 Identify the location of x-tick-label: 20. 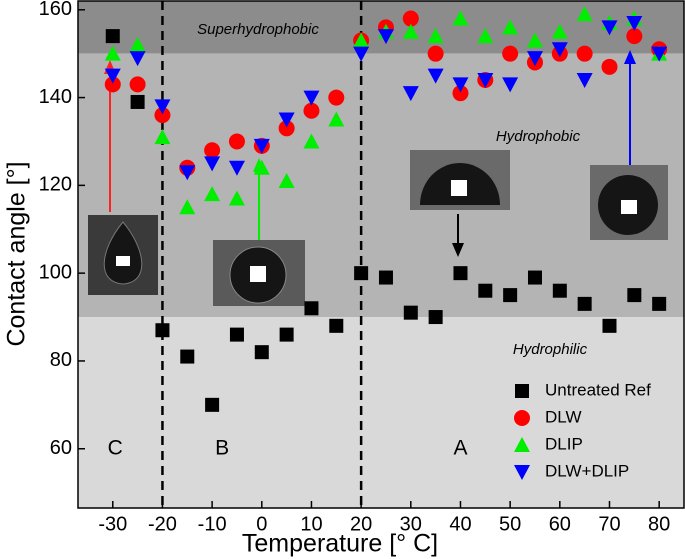
(361, 524).